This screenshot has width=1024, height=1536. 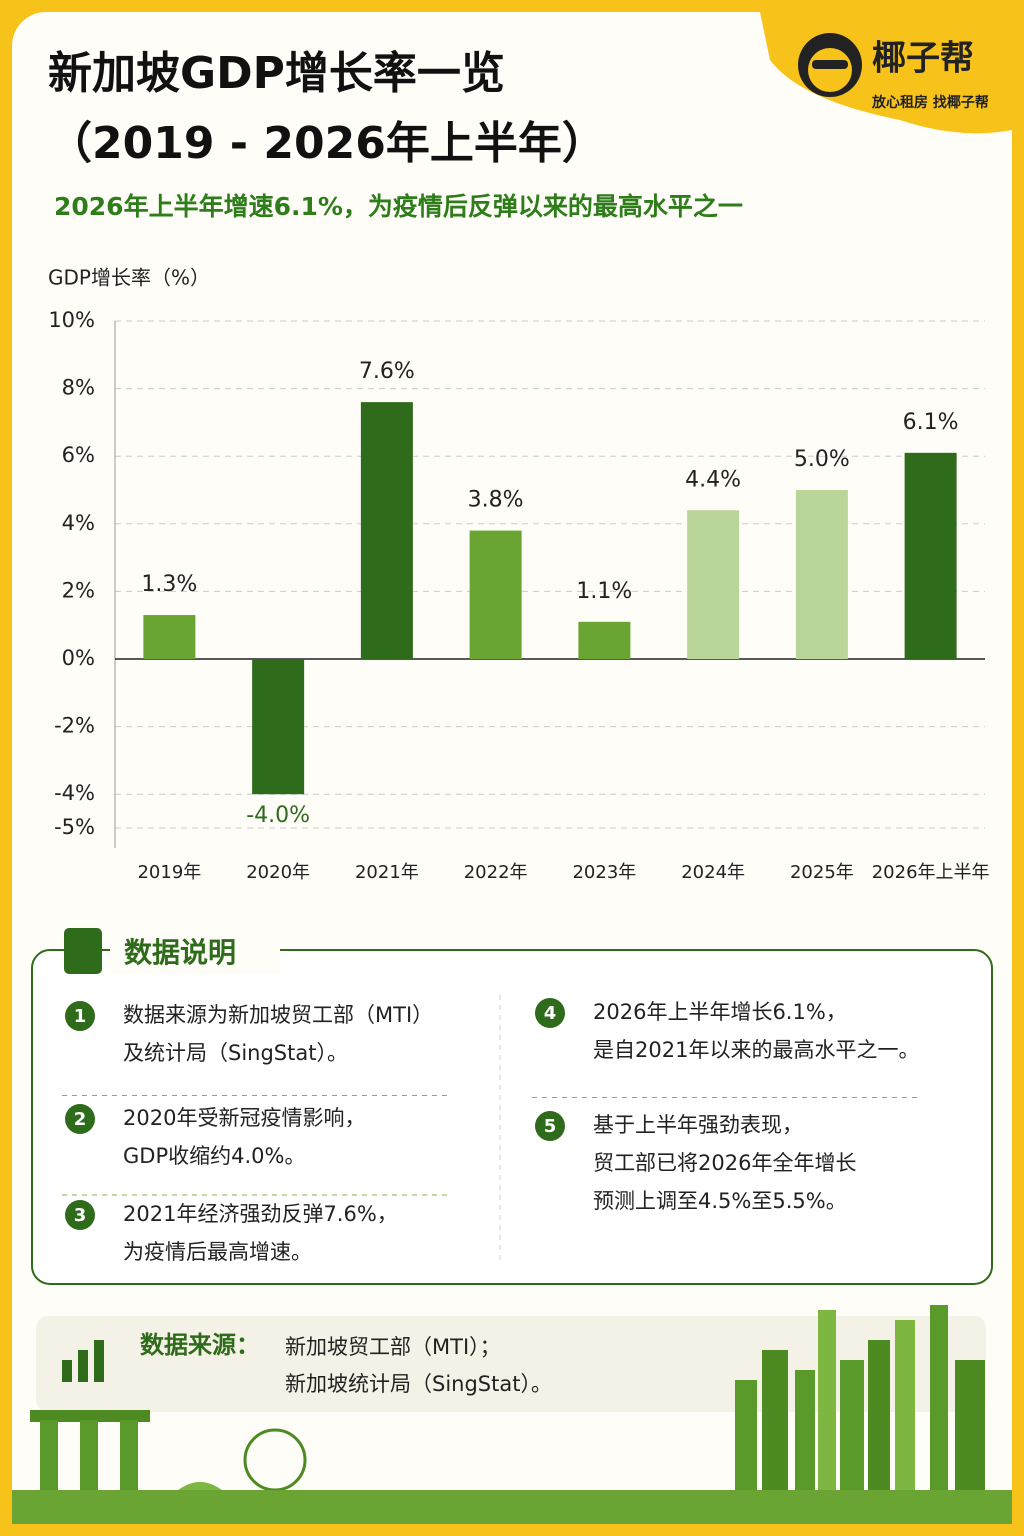 What do you see at coordinates (129, 278) in the screenshot?
I see `y-axis-label: GDP增长率（%）` at bounding box center [129, 278].